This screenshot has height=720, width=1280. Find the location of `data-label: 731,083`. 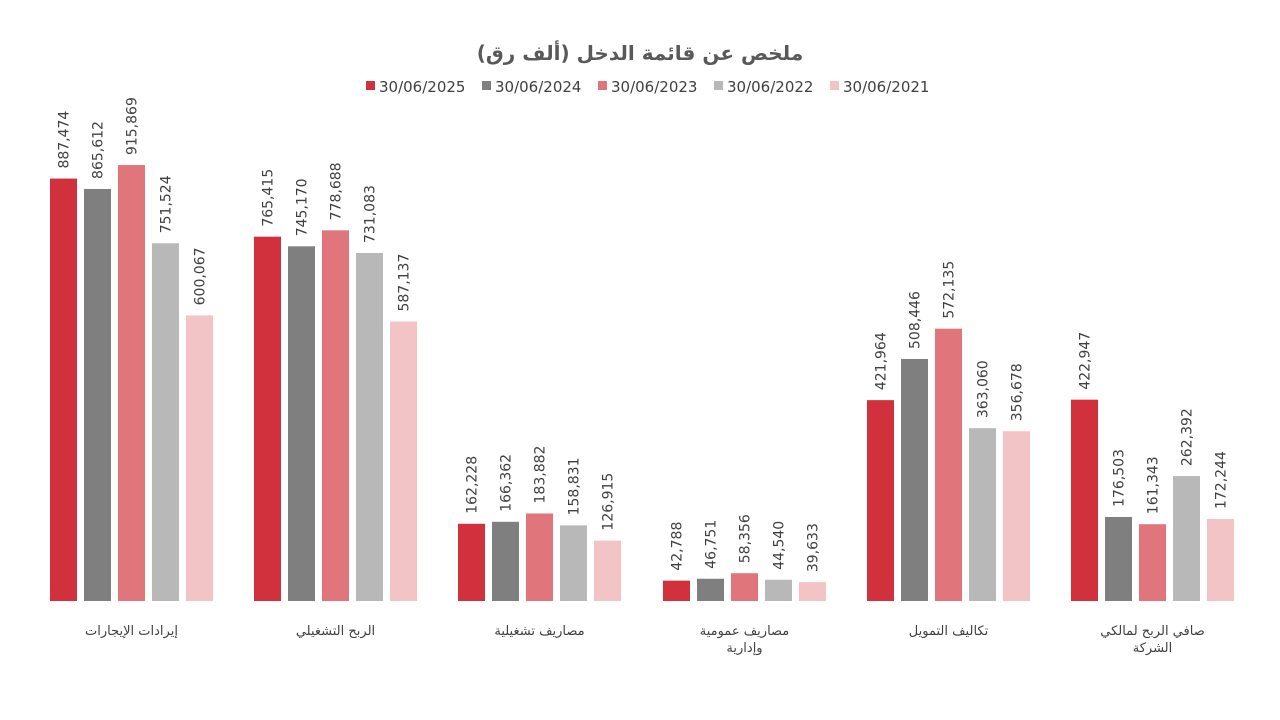

data-label: 731,083 is located at coordinates (371, 214).